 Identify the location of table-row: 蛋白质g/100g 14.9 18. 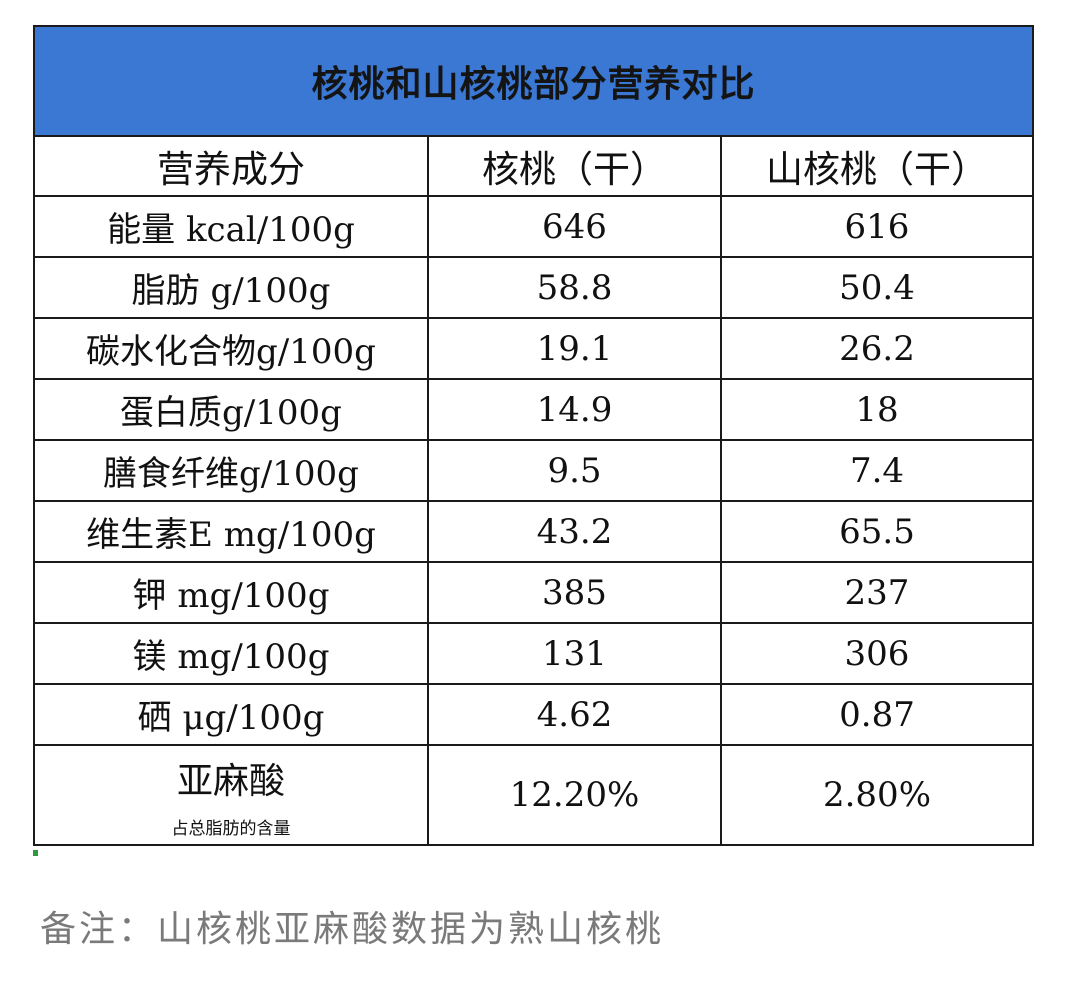
(533, 409).